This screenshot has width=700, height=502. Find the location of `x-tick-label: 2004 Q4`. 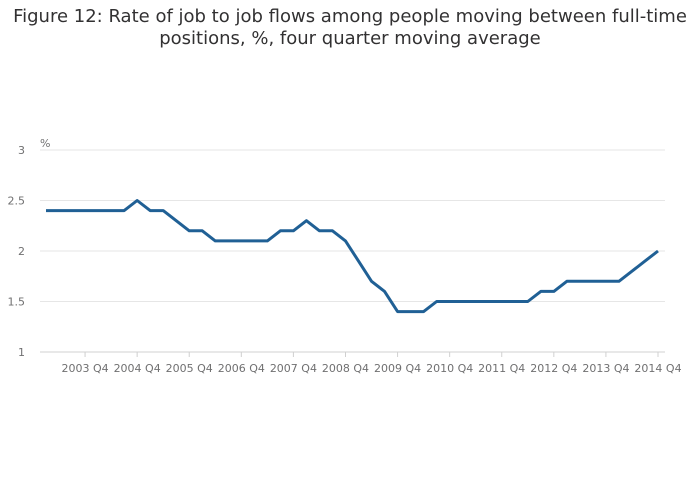

x-tick-label: 2004 Q4 is located at coordinates (137, 368).